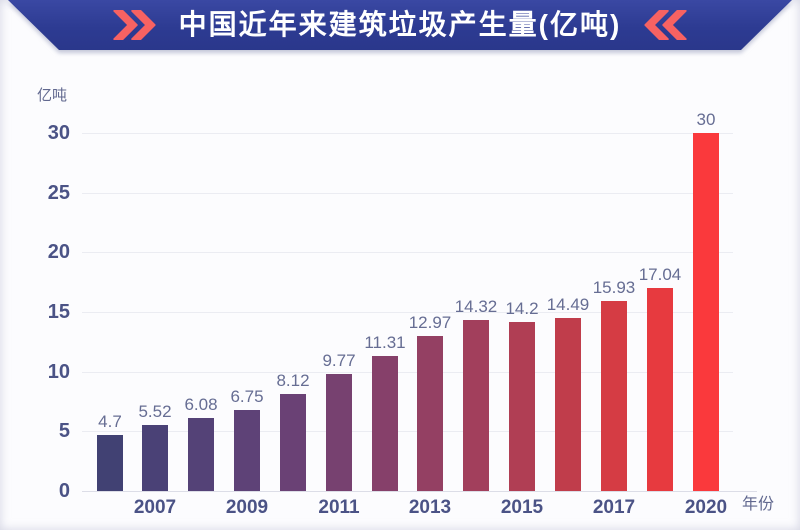 Image resolution: width=800 pixels, height=530 pixels. I want to click on y-tick-label: 30, so click(58, 133).